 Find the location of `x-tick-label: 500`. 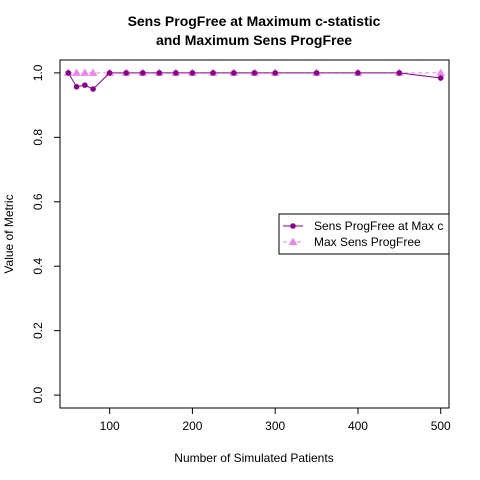

x-tick-label: 500 is located at coordinates (441, 426).